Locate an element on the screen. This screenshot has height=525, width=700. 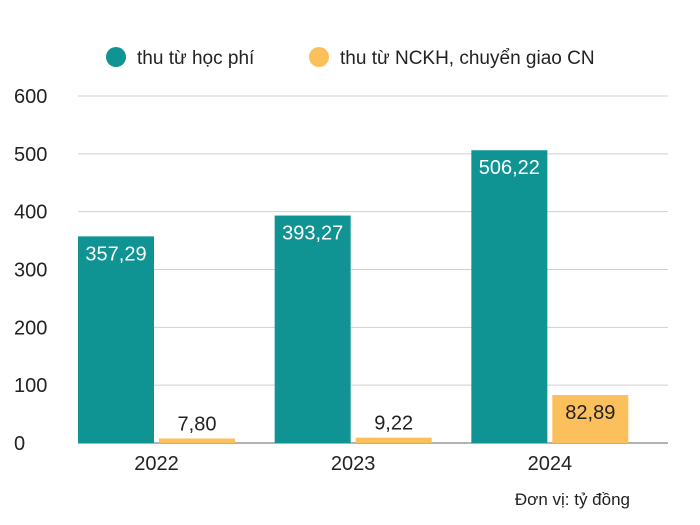
bar-hoc-phi-2022 is located at coordinates (116, 339).